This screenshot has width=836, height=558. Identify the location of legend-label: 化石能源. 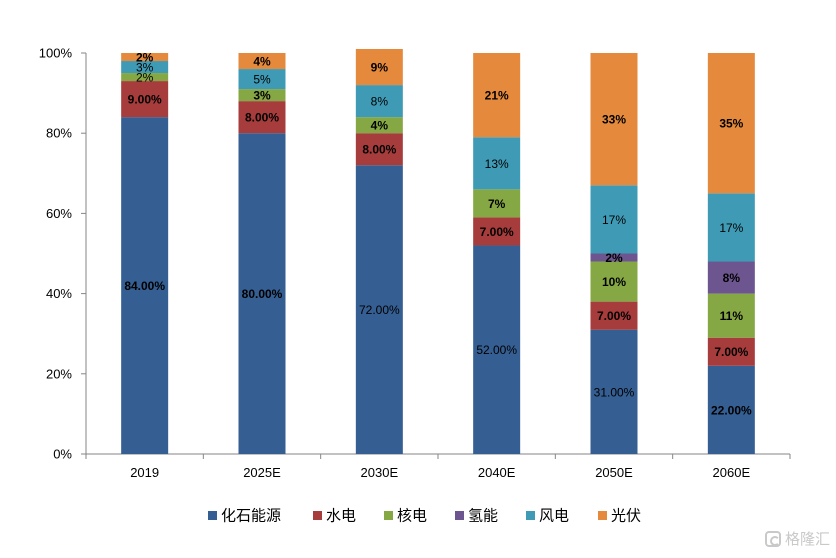
(251, 516).